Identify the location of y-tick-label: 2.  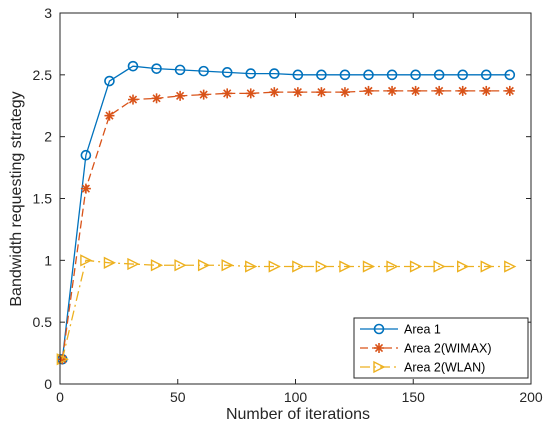
(48, 137).